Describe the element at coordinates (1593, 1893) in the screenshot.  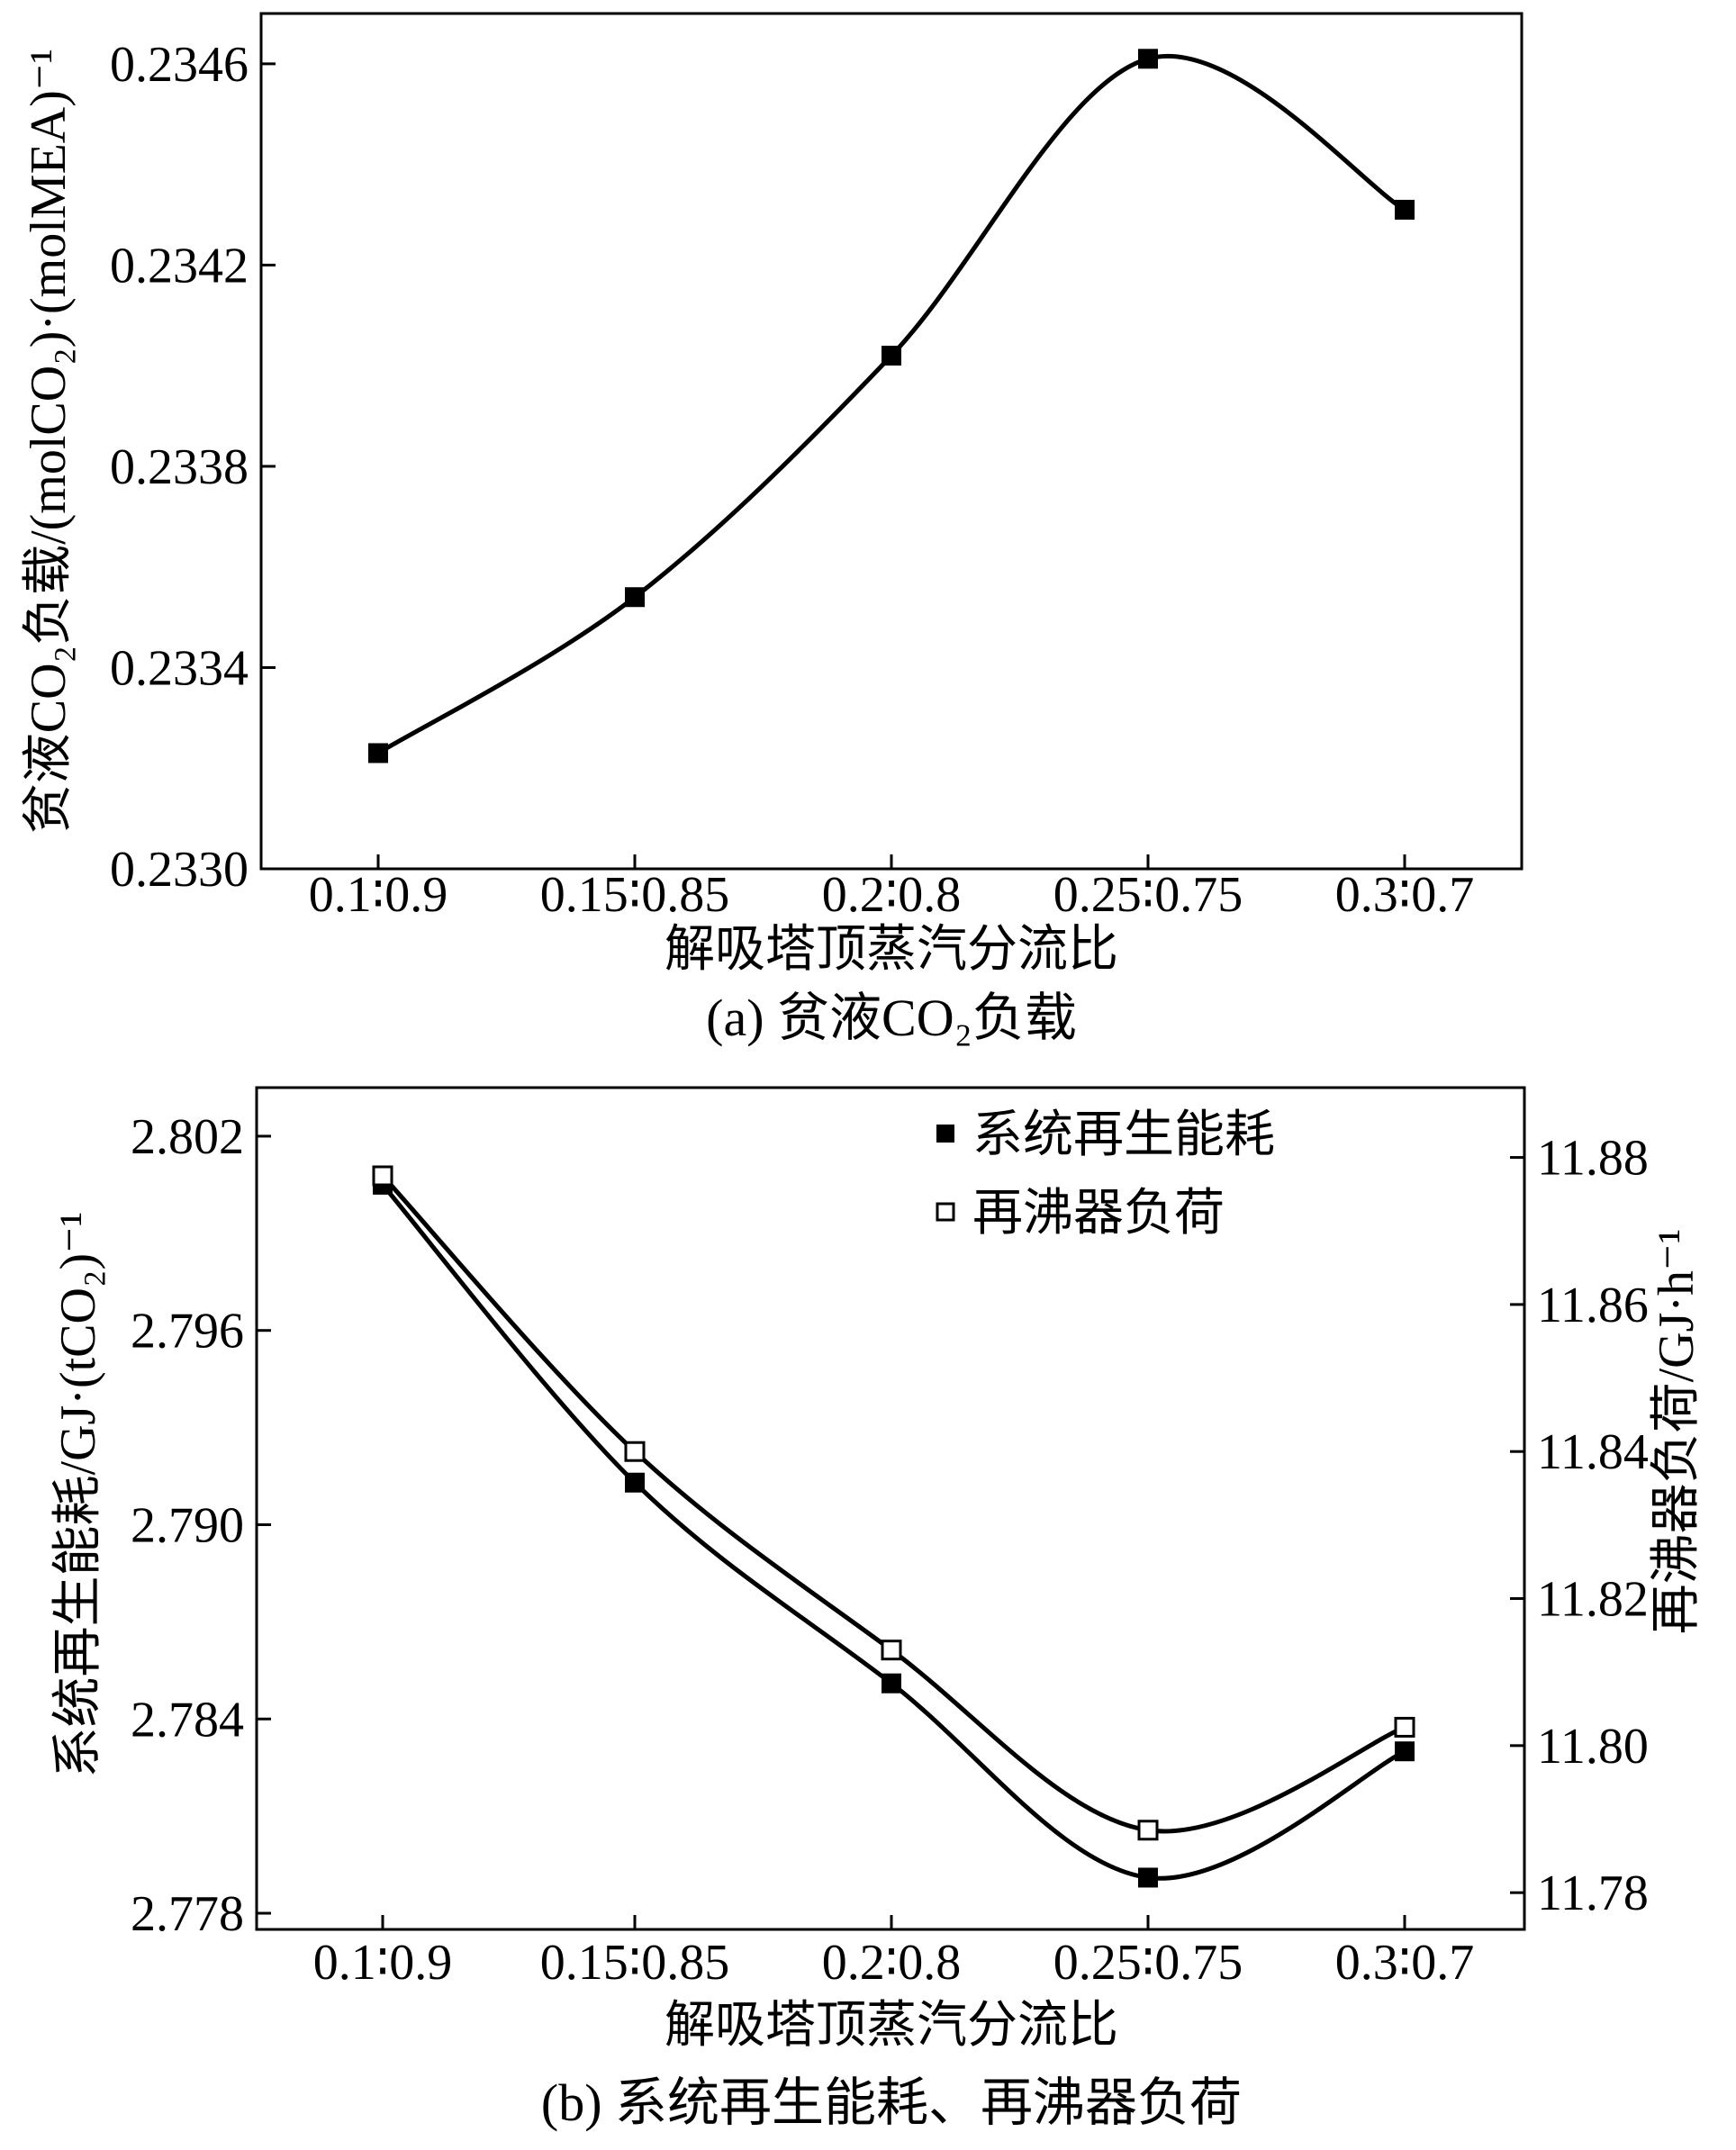
I see `panel-b-right-y-tick-label: 11.78` at that location.